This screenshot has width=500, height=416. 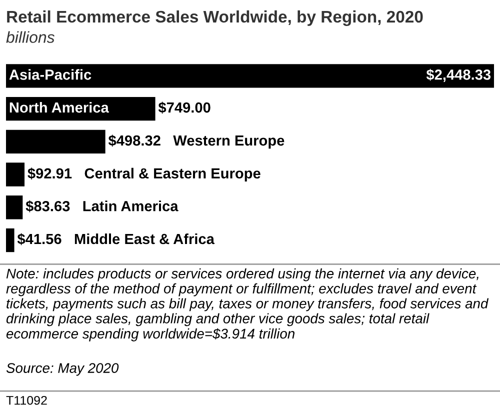 I want to click on y-tick-label: North America, so click(x=59, y=107).